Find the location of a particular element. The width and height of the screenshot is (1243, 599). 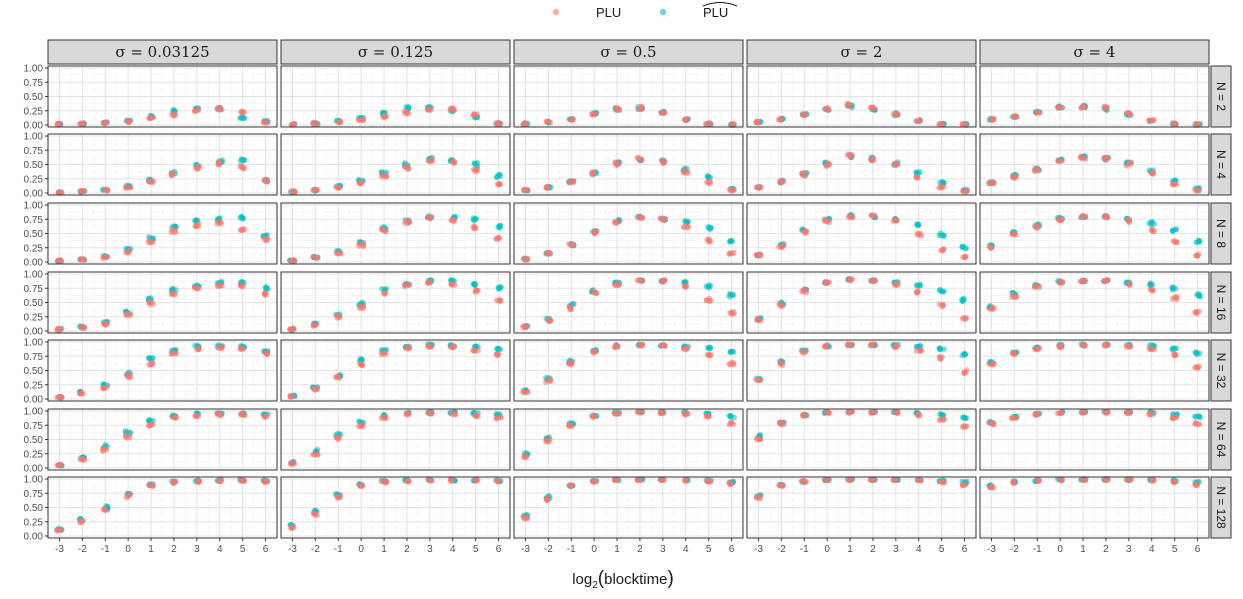

legend: PLU PLU is located at coordinates (645, 11).